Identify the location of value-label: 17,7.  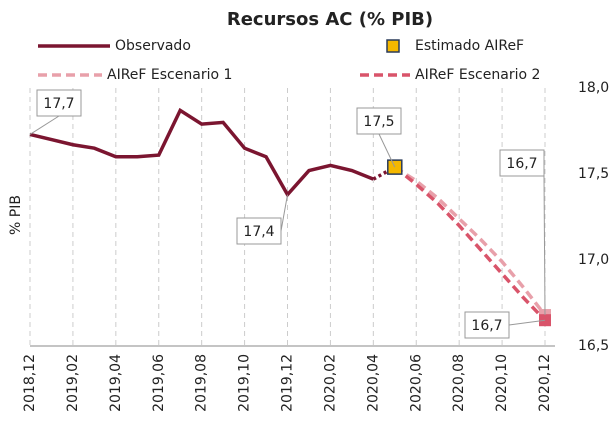
(58, 104).